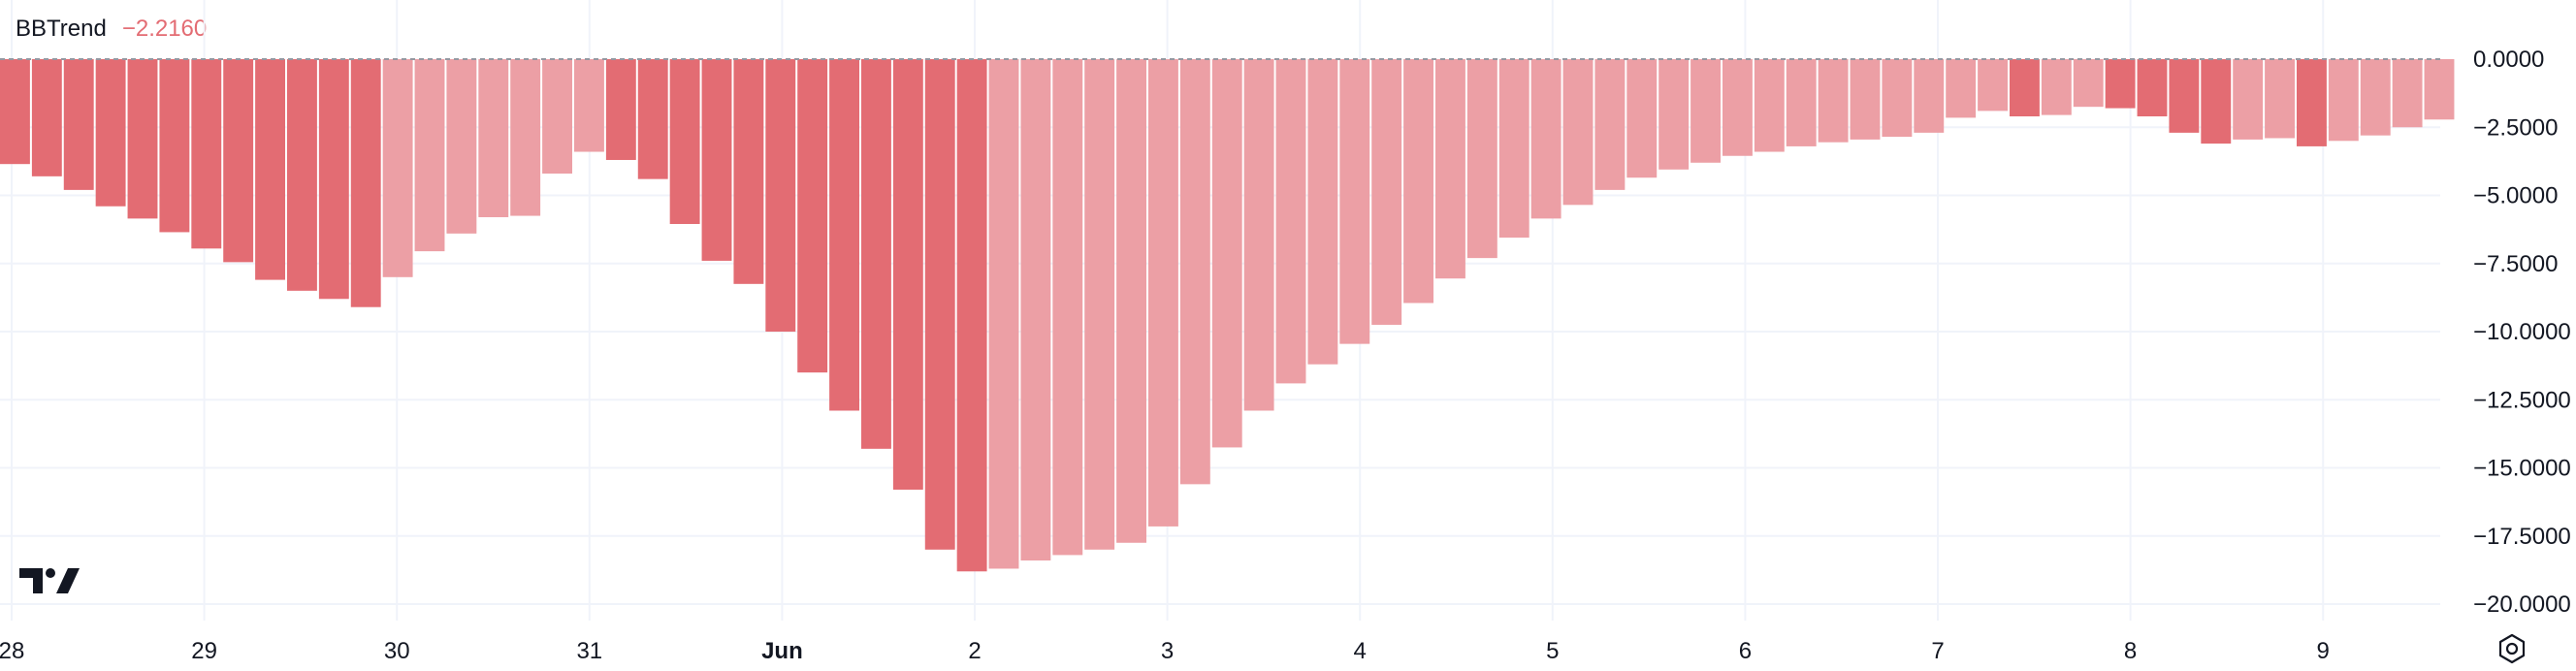  What do you see at coordinates (2512, 648) in the screenshot?
I see `settings-gear-icon` at bounding box center [2512, 648].